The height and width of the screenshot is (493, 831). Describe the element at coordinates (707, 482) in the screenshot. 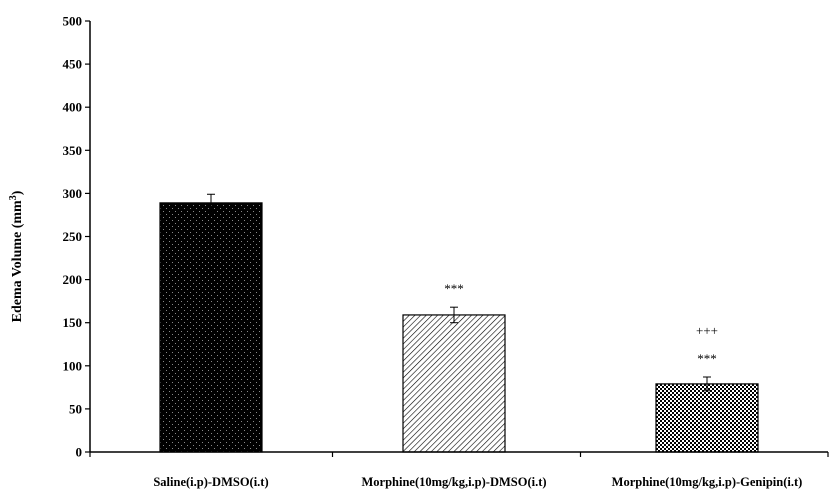

I see `x-category-label: Morphine(10mg/kg,i.p)-Genipin(i.t)` at that location.